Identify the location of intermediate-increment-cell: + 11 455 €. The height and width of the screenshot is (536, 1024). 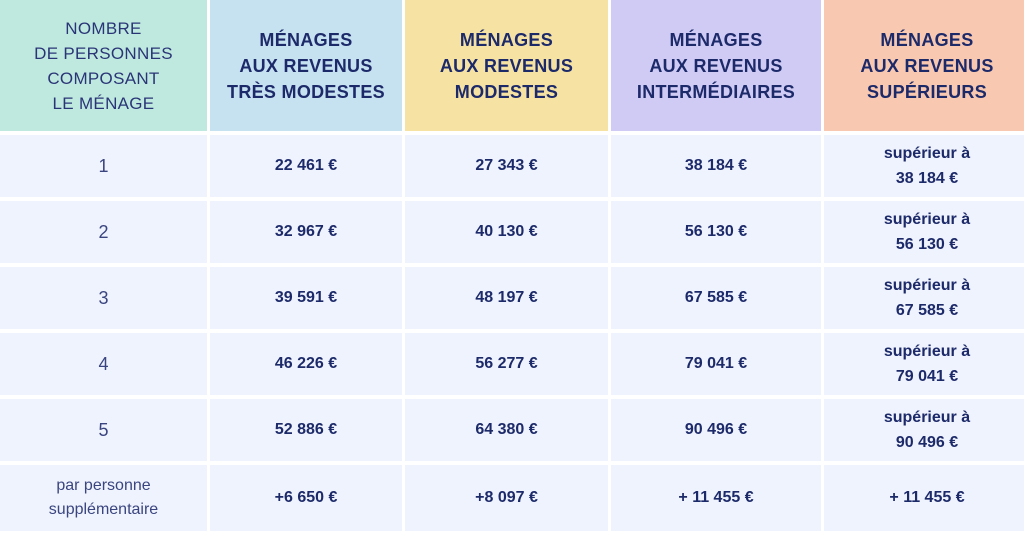
(716, 498).